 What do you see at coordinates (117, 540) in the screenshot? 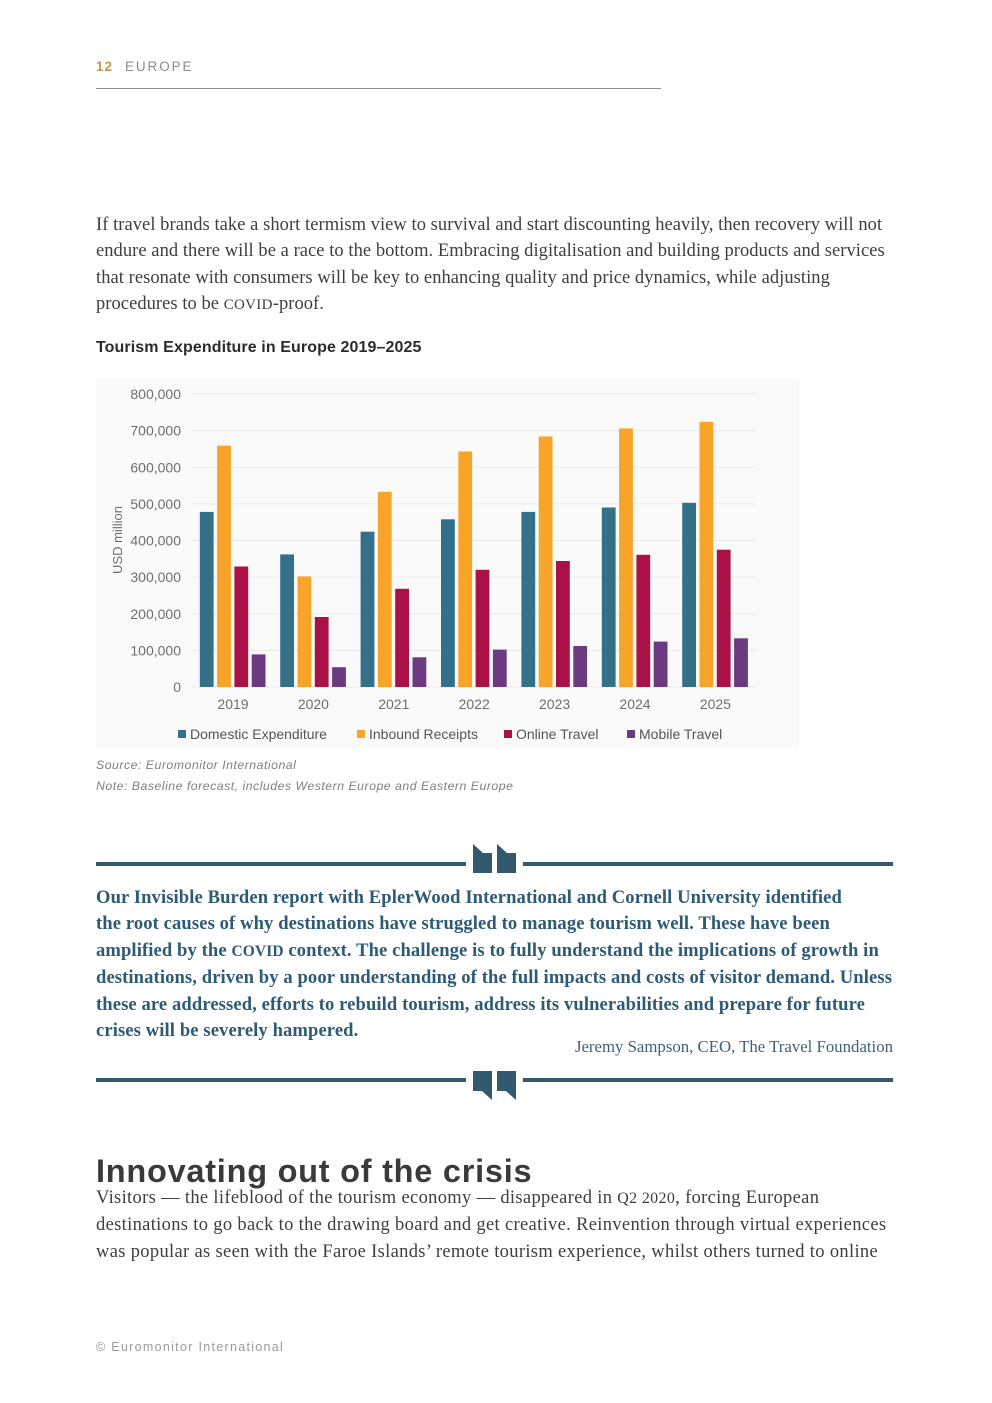
I see `svg-text: USD million` at bounding box center [117, 540].